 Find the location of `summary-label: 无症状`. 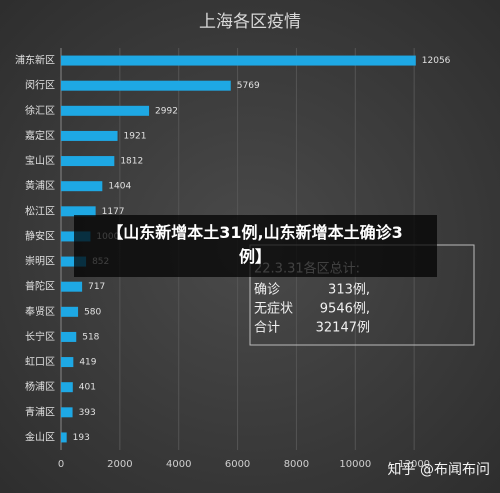

summary-label: 无症状 is located at coordinates (273, 309).